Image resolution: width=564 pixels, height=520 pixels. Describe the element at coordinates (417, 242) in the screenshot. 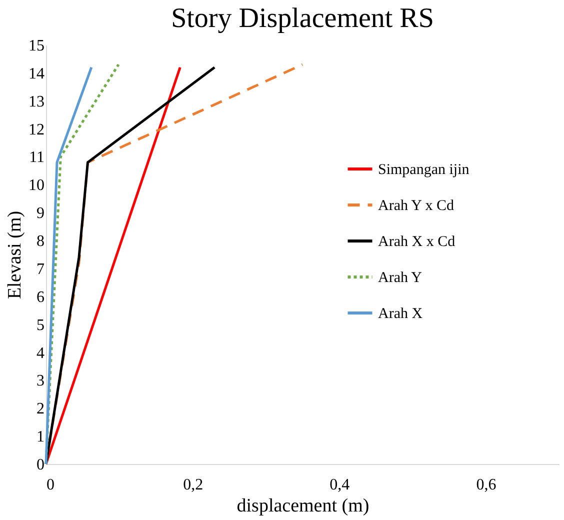

I see `legend-label: Arah X x Cd` at that location.